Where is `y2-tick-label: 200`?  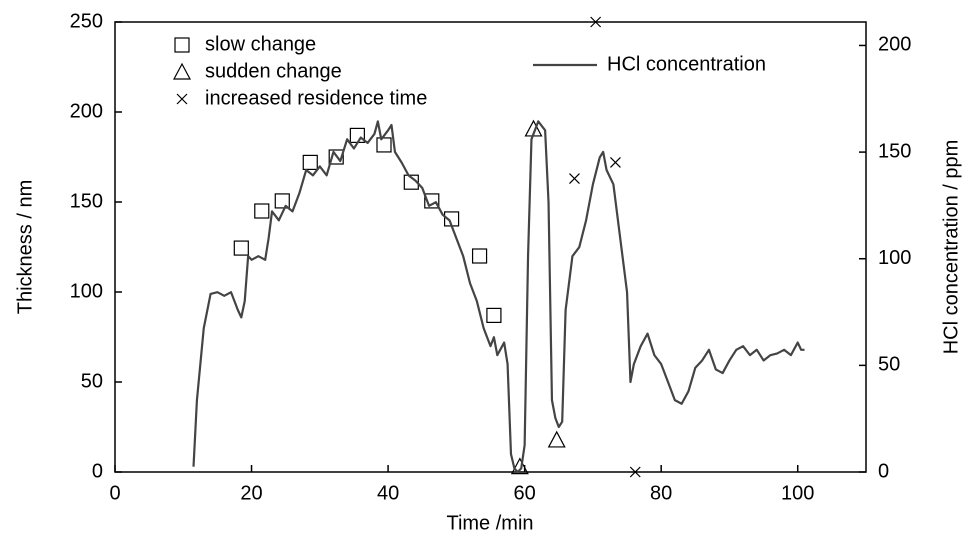
y2-tick-label: 200 is located at coordinates (894, 45).